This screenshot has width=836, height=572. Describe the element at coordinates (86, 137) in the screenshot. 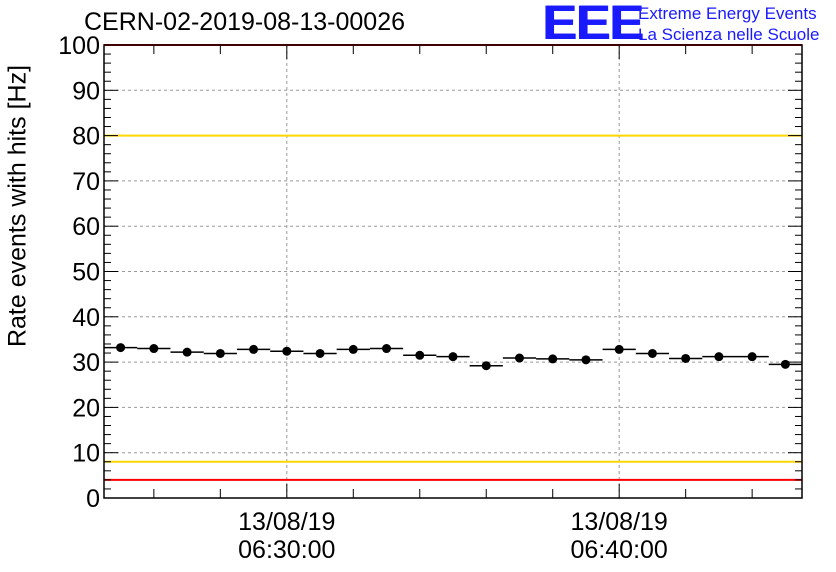

I see `y-tick-label: 80` at that location.